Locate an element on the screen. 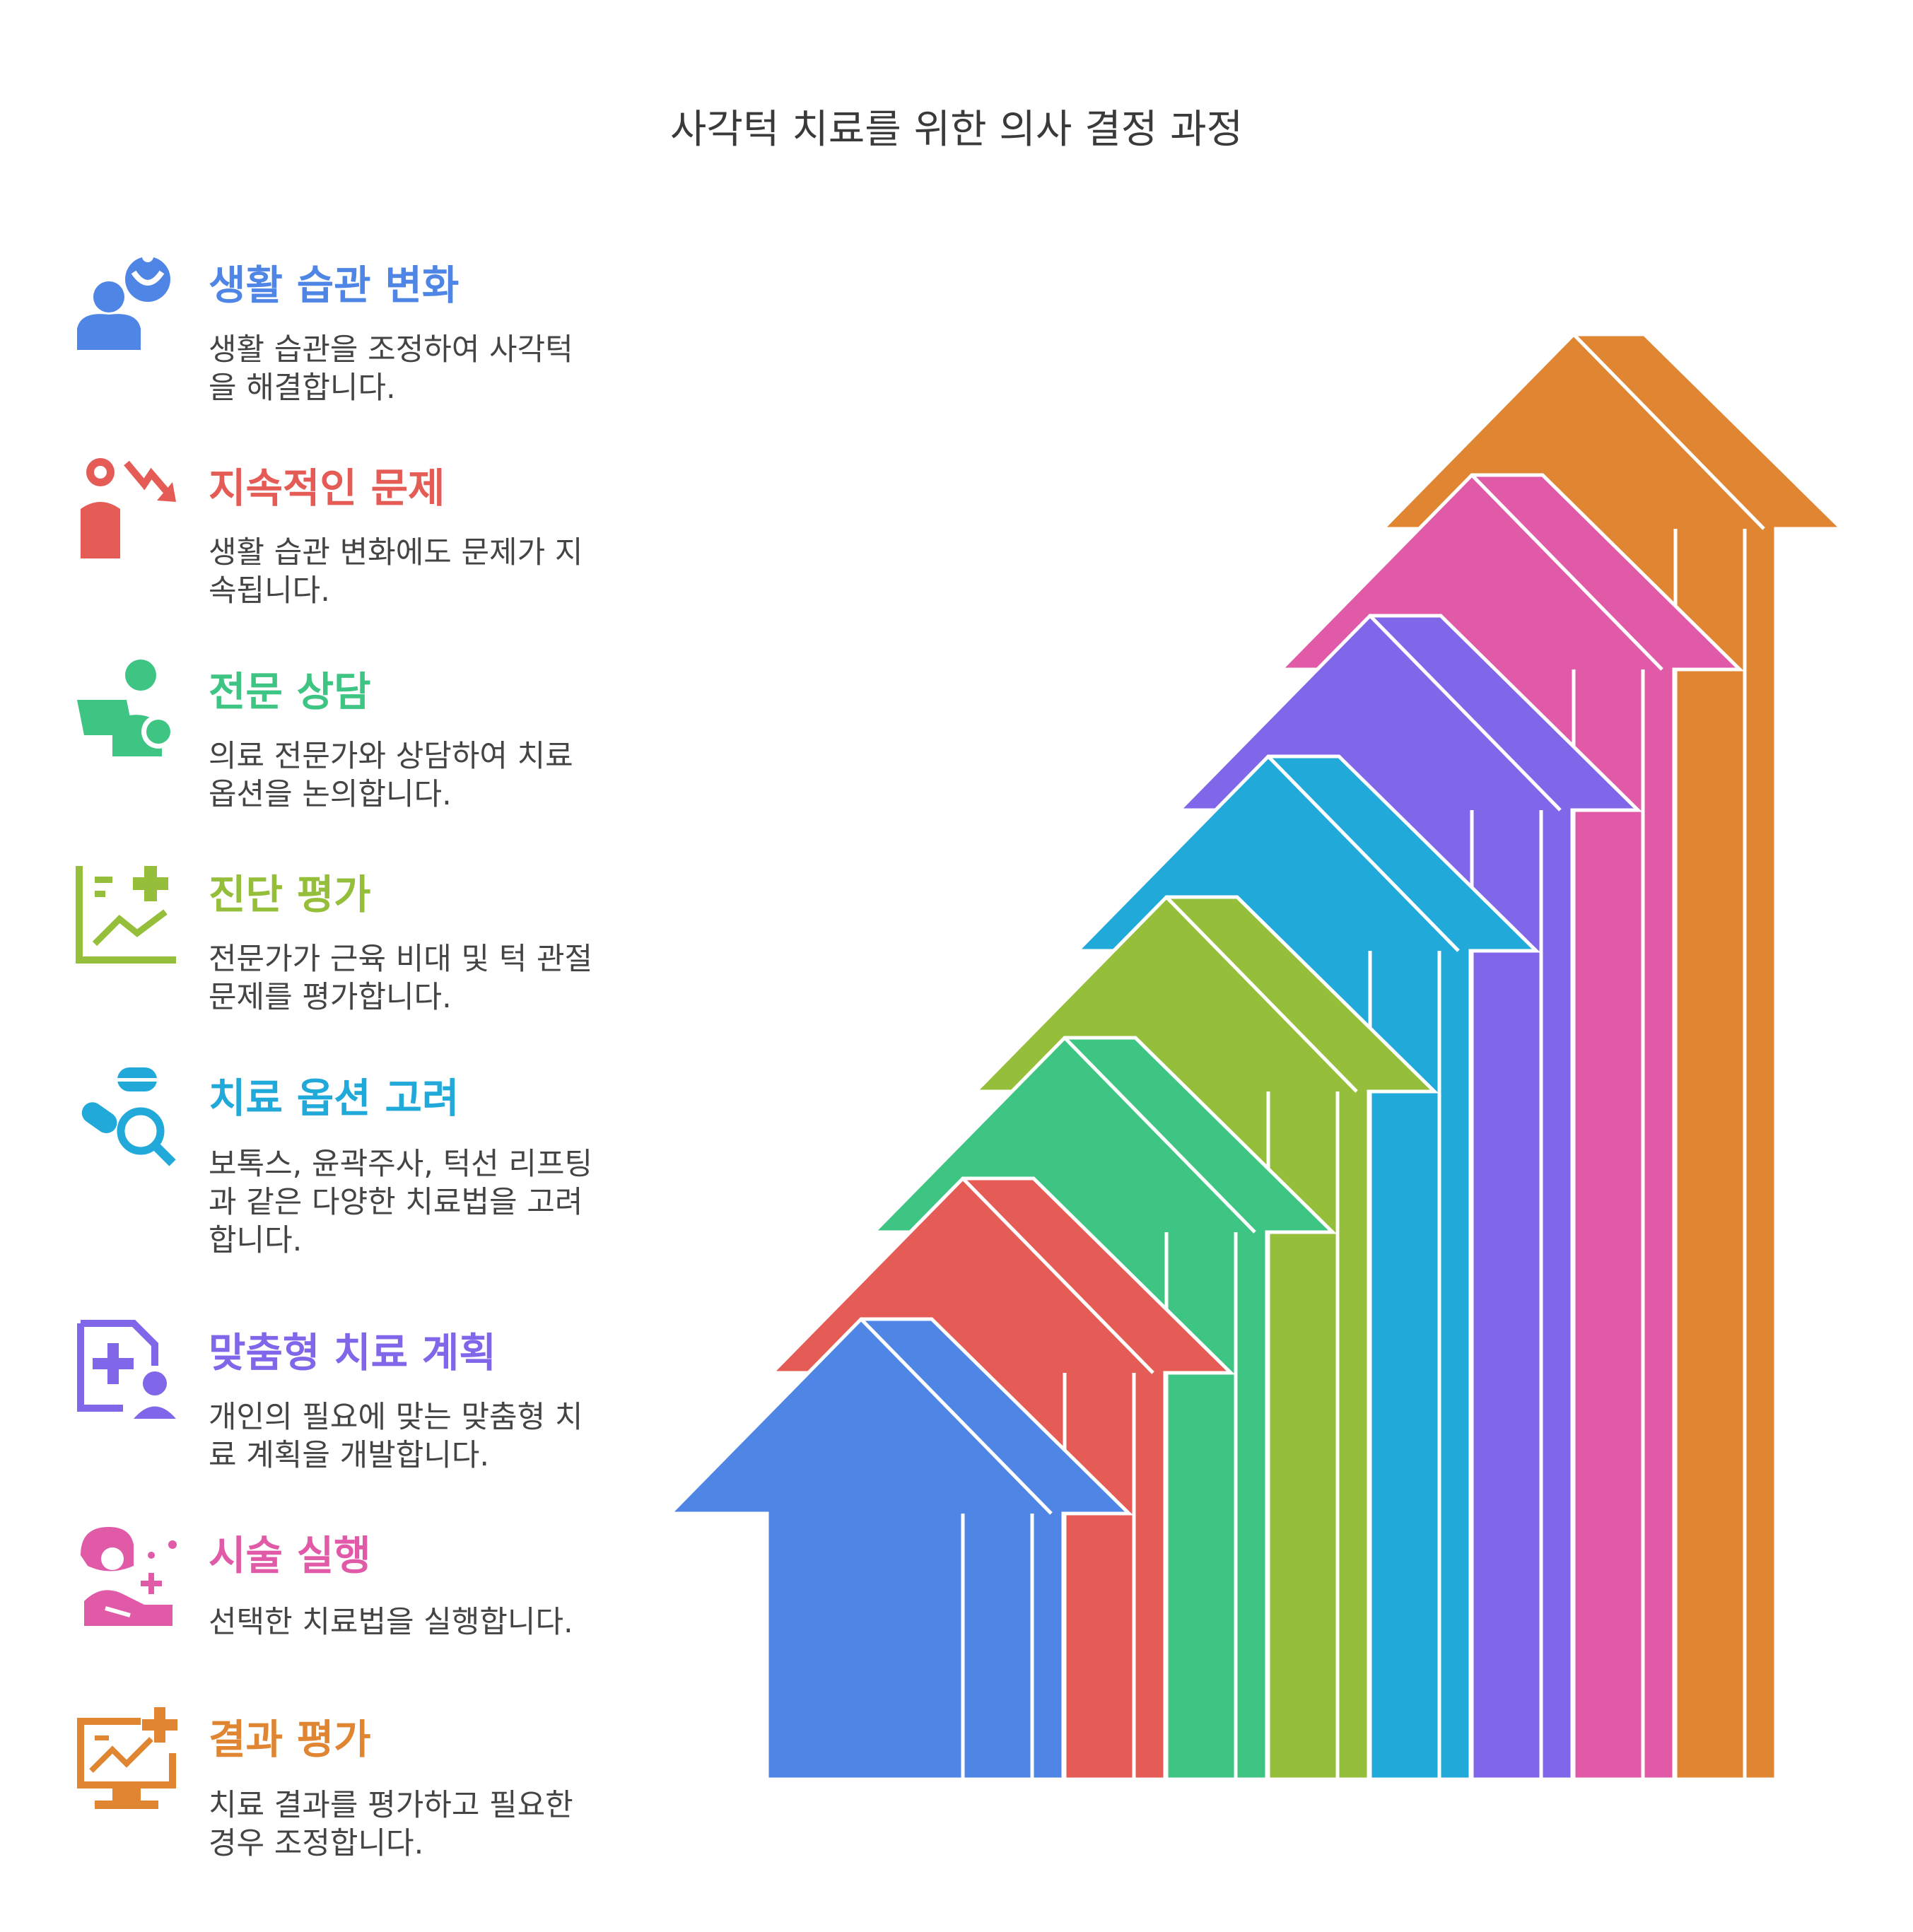 This screenshot has width=1913, height=1932. consultation-icon is located at coordinates (126, 708).